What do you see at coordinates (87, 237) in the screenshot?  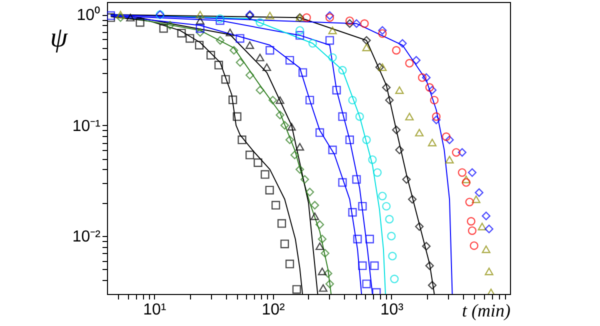 I see `y-tick-label: 10⁻²` at bounding box center [87, 237].